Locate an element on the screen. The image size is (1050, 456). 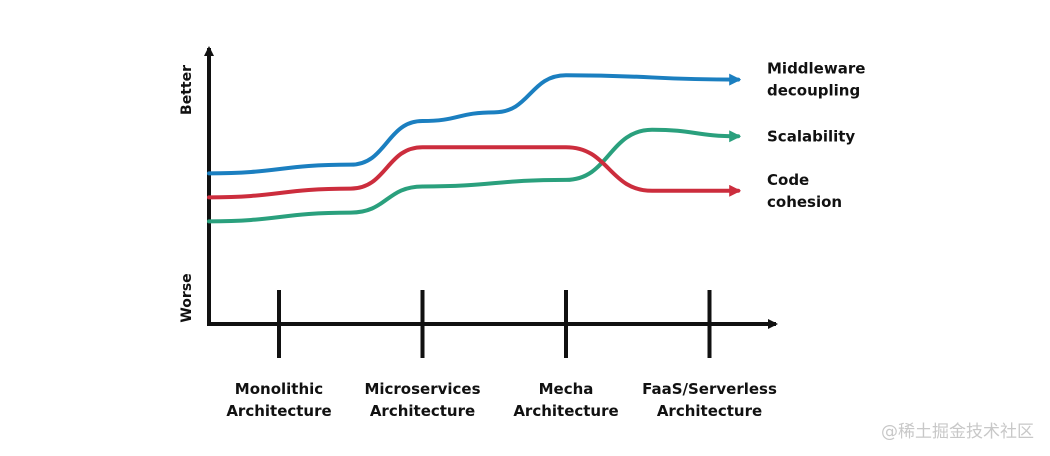
x-ticks is located at coordinates (494, 324).